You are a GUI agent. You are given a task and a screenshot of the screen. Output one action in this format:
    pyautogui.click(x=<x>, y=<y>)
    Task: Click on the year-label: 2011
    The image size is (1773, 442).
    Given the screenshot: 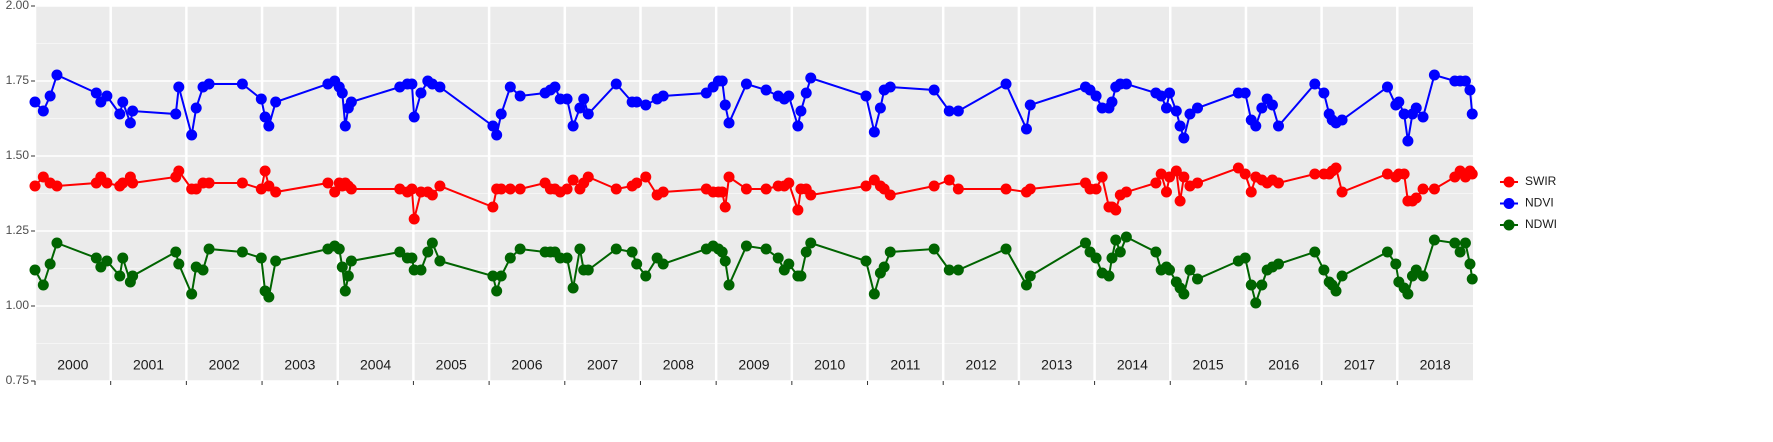 What is the action you would take?
    pyautogui.click(x=905, y=365)
    